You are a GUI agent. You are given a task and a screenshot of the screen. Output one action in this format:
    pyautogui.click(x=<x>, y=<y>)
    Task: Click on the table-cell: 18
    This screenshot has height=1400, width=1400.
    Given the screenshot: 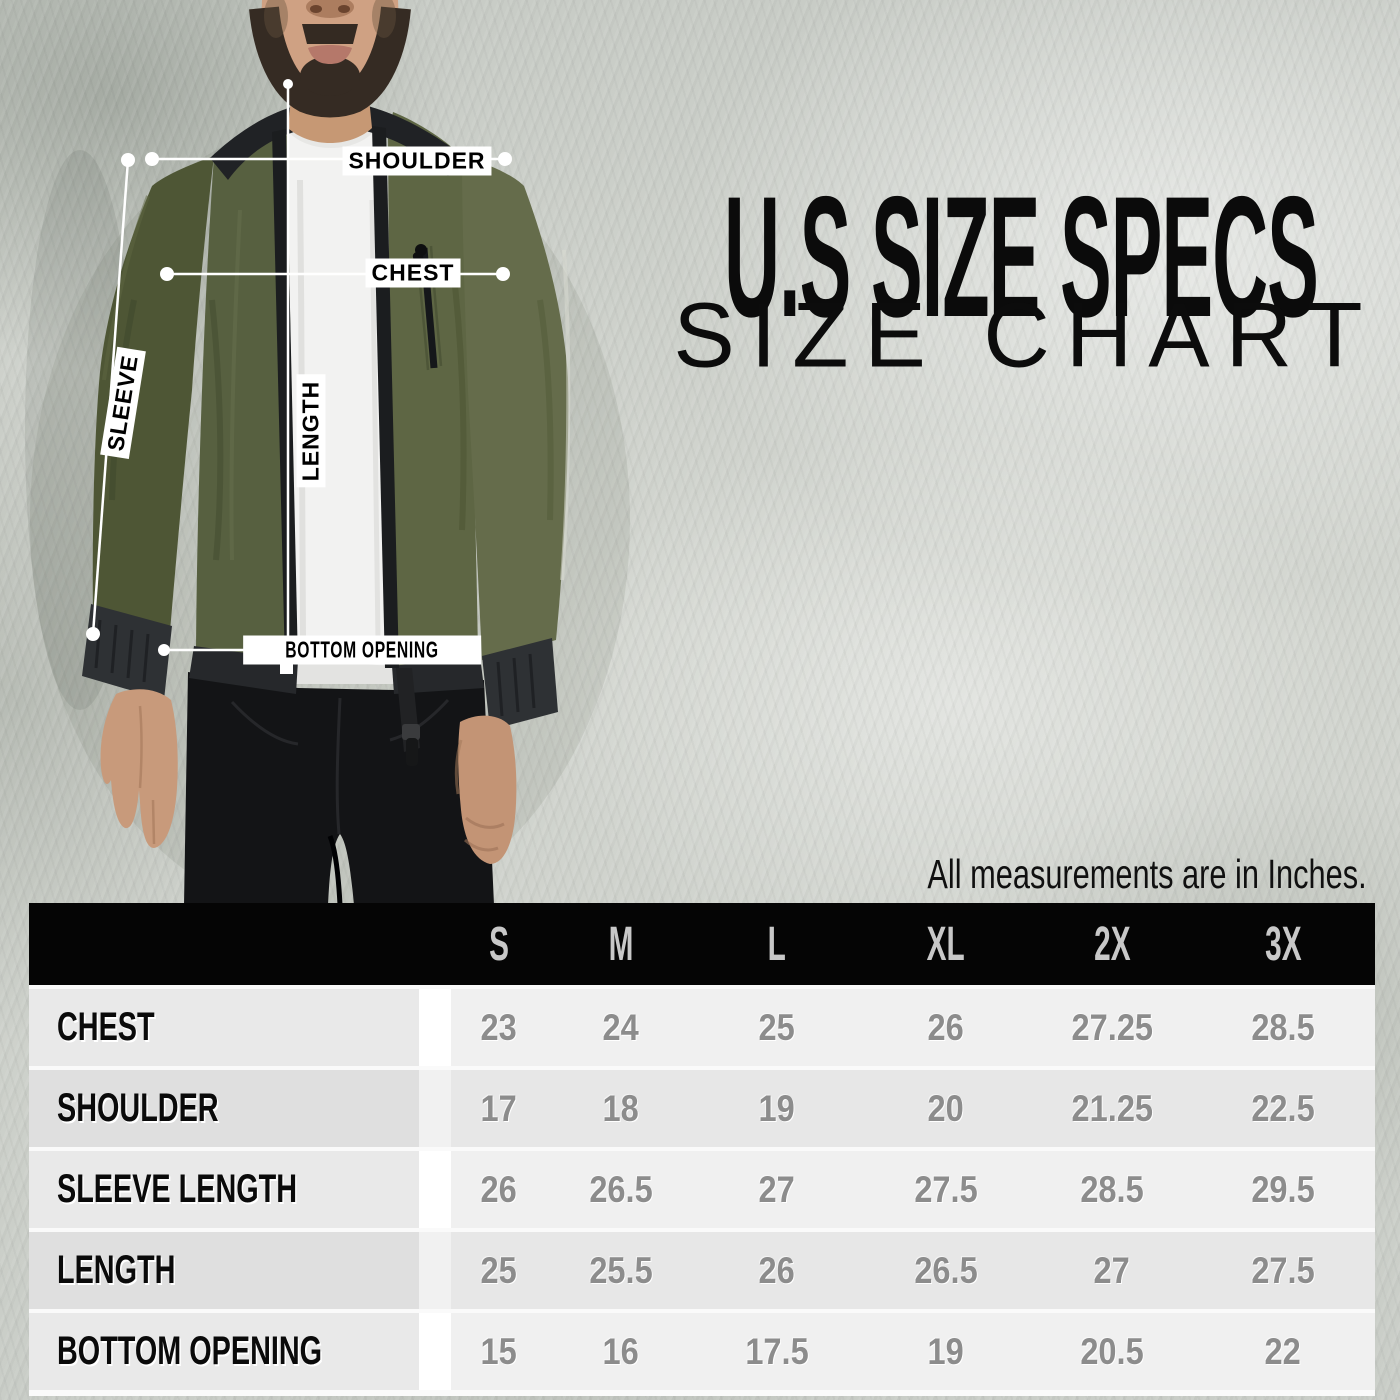 What is the action you would take?
    pyautogui.click(x=621, y=1108)
    